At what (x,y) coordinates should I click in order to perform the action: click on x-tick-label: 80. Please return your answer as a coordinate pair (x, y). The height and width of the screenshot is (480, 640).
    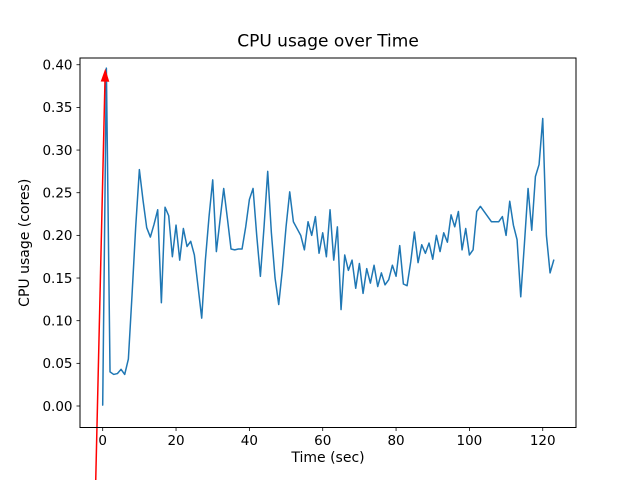
    Looking at the image, I should click on (395, 441).